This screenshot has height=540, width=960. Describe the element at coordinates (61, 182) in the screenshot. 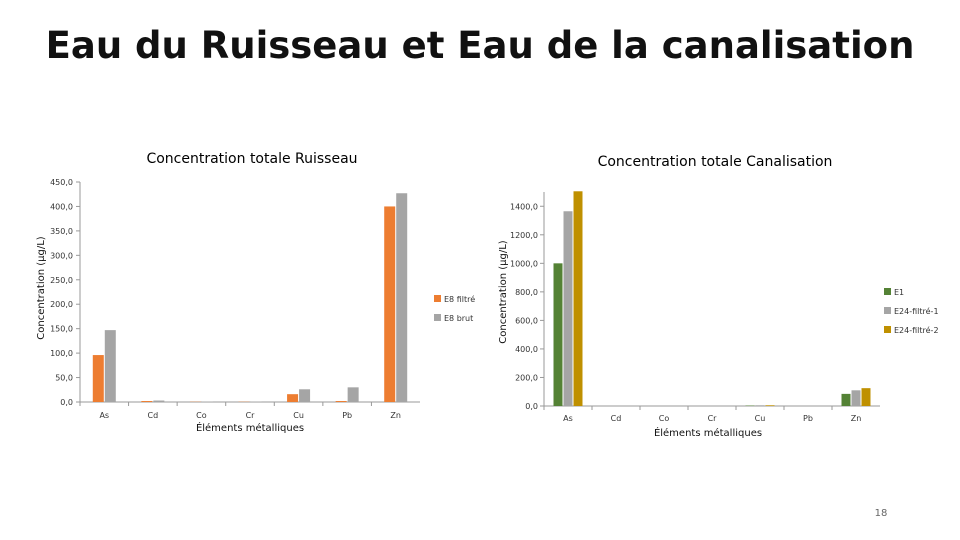

I see `y-tick-label: 450,0` at that location.